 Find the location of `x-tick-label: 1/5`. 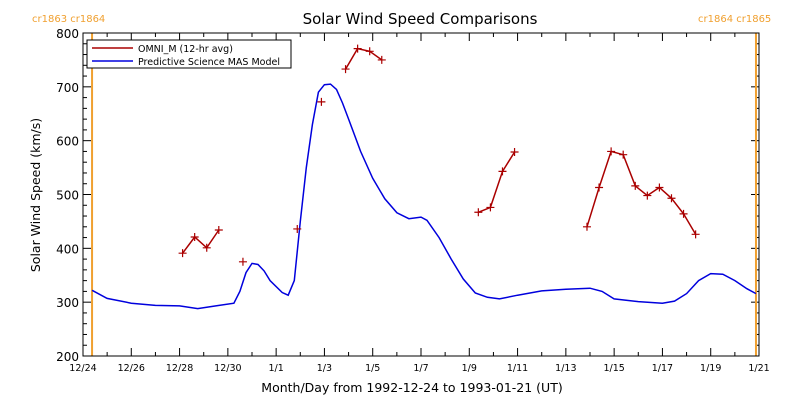

x-tick-label: 1/5 is located at coordinates (372, 368).